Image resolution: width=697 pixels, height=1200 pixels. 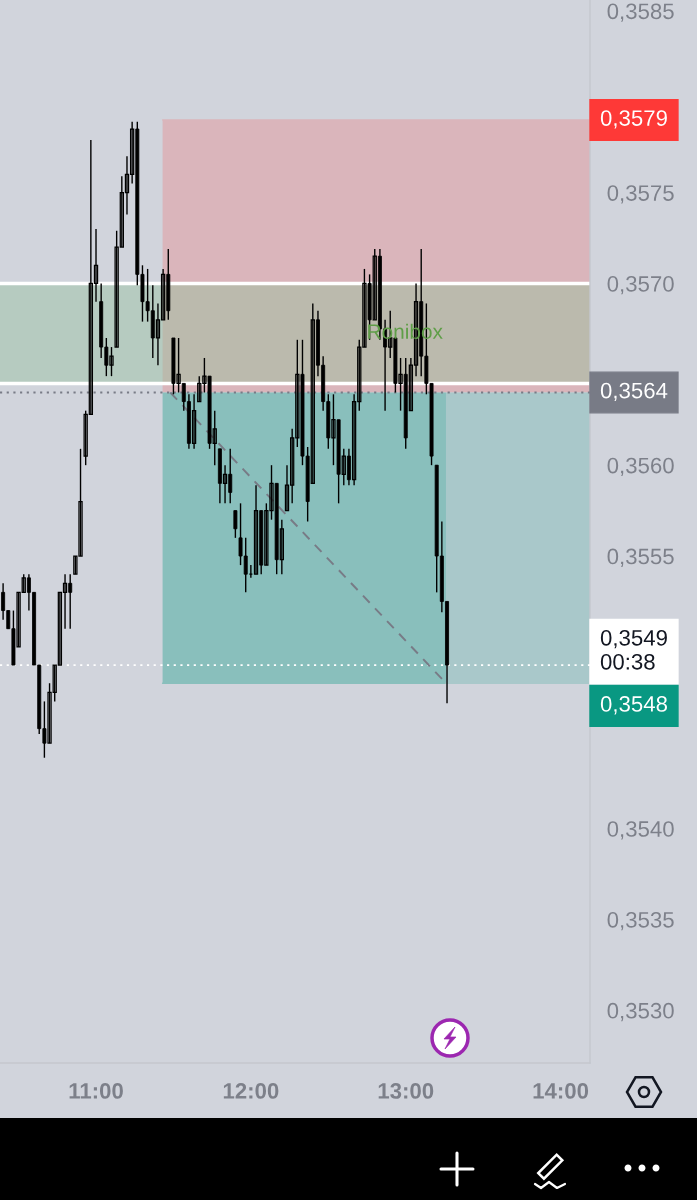 What do you see at coordinates (640, 830) in the screenshot?
I see `y-tick-label: 0,3540` at bounding box center [640, 830].